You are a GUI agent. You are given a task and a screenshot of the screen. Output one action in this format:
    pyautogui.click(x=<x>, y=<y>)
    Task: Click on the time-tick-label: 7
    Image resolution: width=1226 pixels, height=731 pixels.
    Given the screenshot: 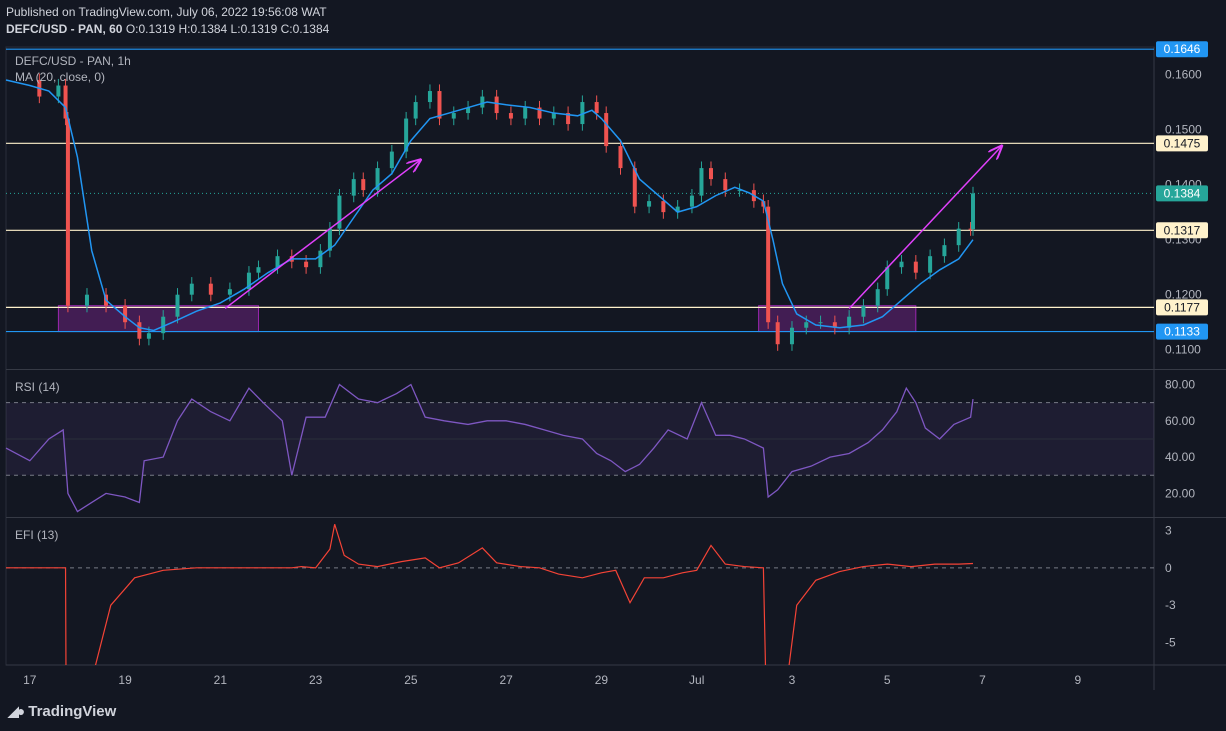 What is the action you would take?
    pyautogui.click(x=982, y=680)
    